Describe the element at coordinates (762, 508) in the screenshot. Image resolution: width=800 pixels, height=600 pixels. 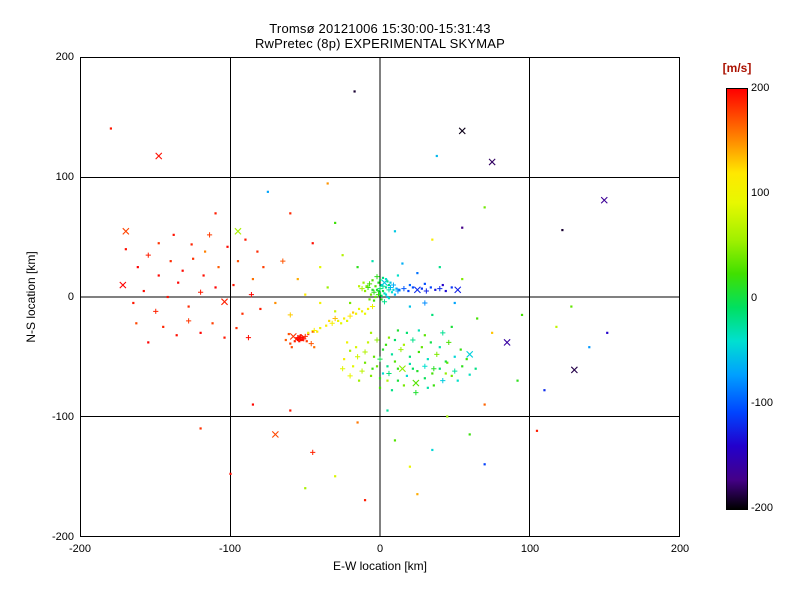
I see `colorbar-tick-label: -200` at that location.